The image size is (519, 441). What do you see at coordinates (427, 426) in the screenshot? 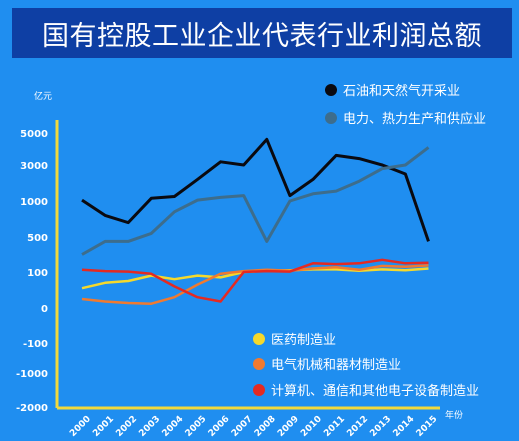
I see `x-tick-label: 2015` at bounding box center [427, 426].